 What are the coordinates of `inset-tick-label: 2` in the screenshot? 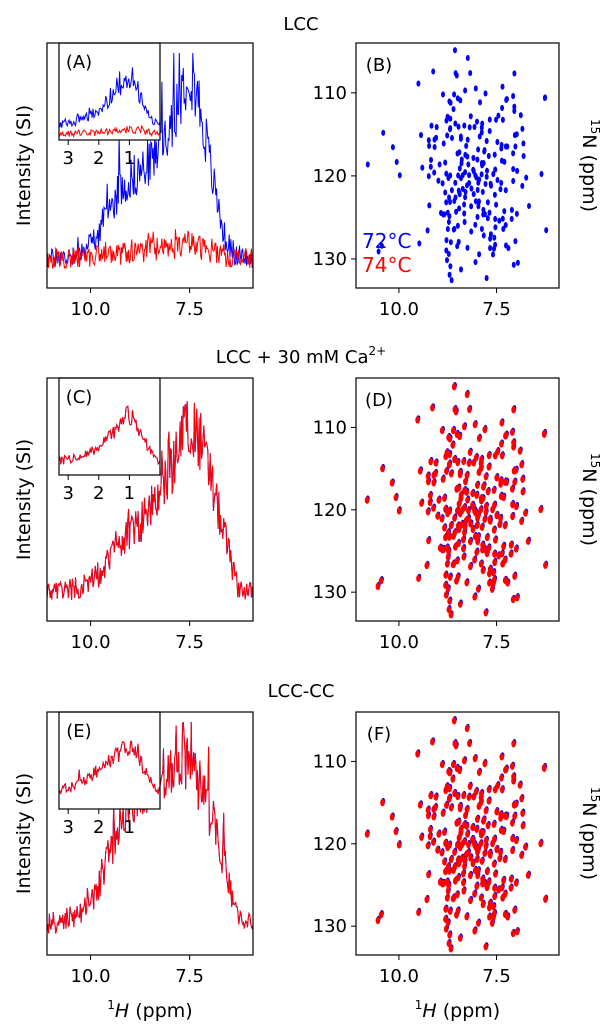 It's located at (98, 827).